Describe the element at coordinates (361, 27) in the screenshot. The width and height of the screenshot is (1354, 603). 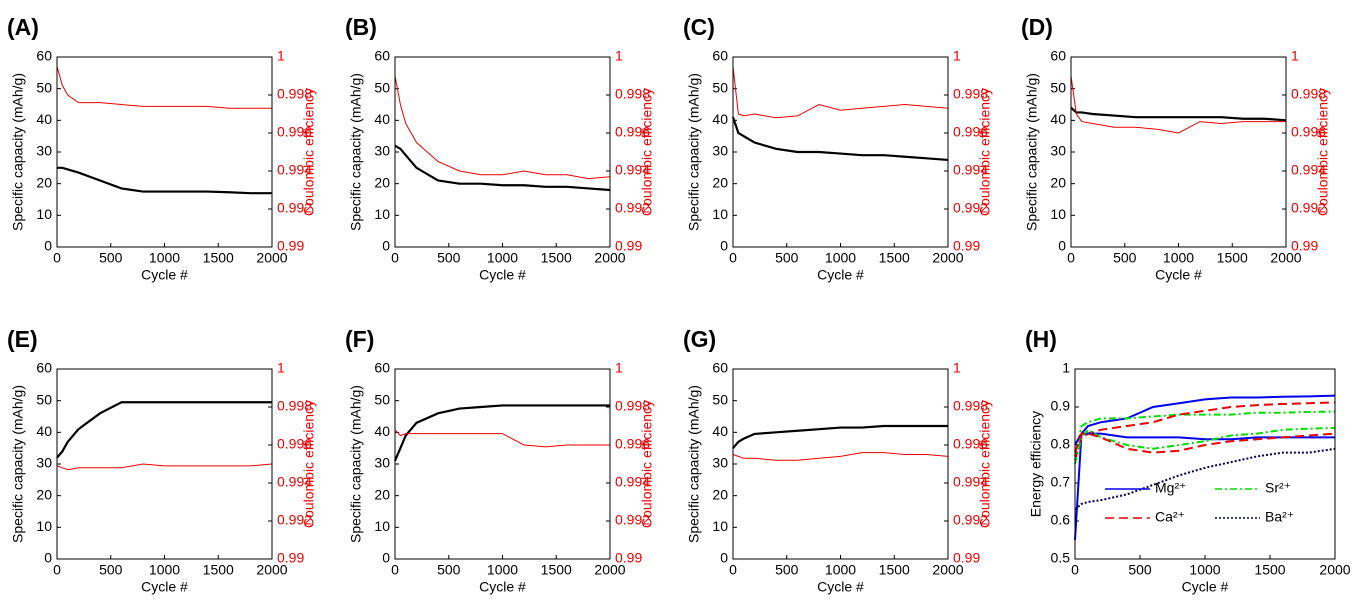
I see `panel-label: (B)` at that location.